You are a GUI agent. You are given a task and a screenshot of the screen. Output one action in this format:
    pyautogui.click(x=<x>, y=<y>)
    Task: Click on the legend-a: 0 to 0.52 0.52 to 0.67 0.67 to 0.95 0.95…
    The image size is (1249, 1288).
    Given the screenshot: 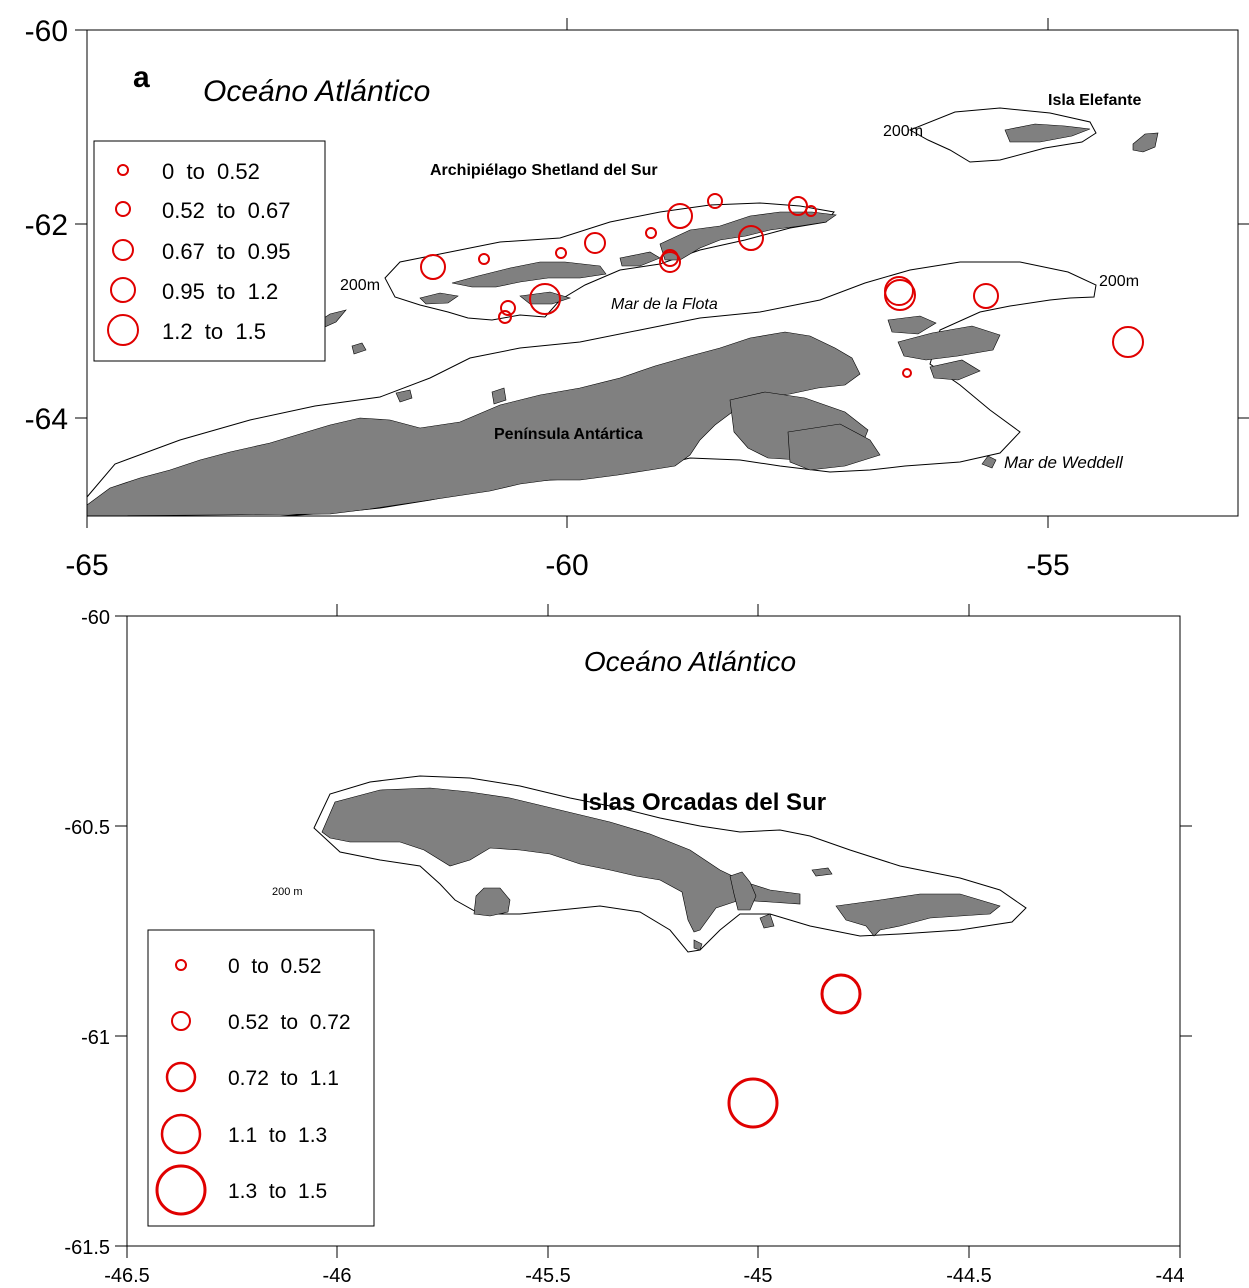 What is the action you would take?
    pyautogui.click(x=209, y=251)
    